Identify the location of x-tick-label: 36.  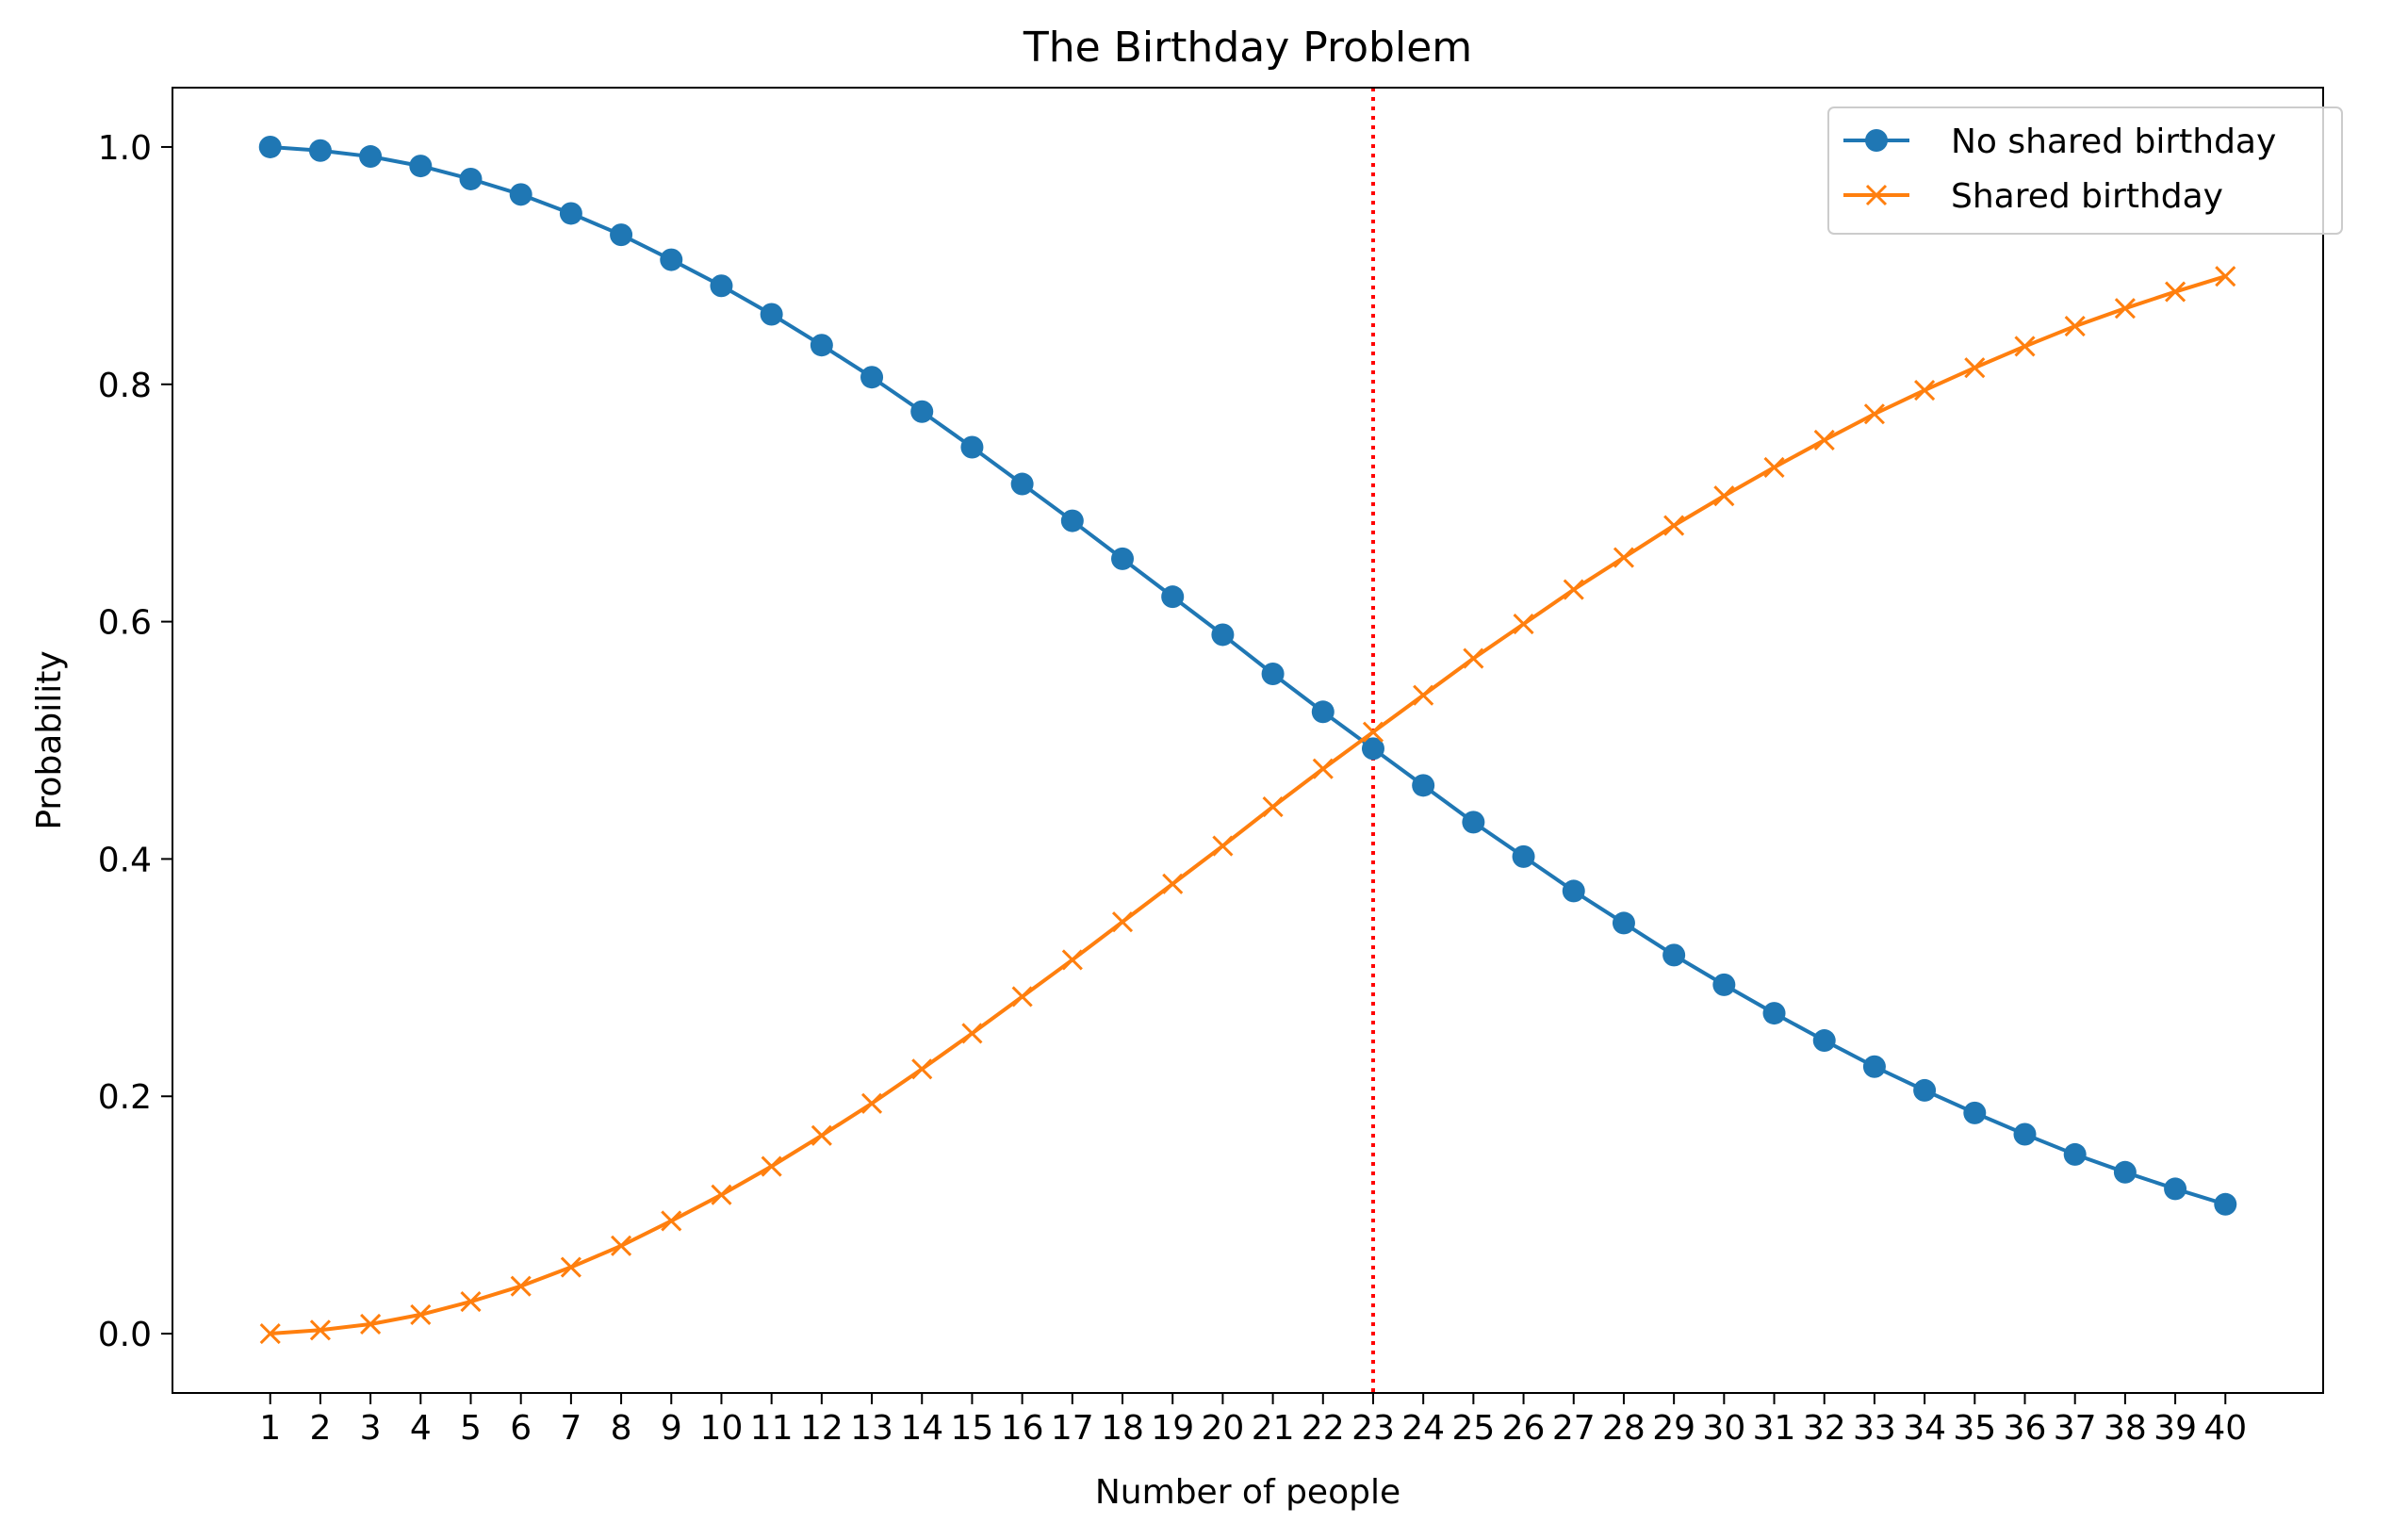
(2025, 1428).